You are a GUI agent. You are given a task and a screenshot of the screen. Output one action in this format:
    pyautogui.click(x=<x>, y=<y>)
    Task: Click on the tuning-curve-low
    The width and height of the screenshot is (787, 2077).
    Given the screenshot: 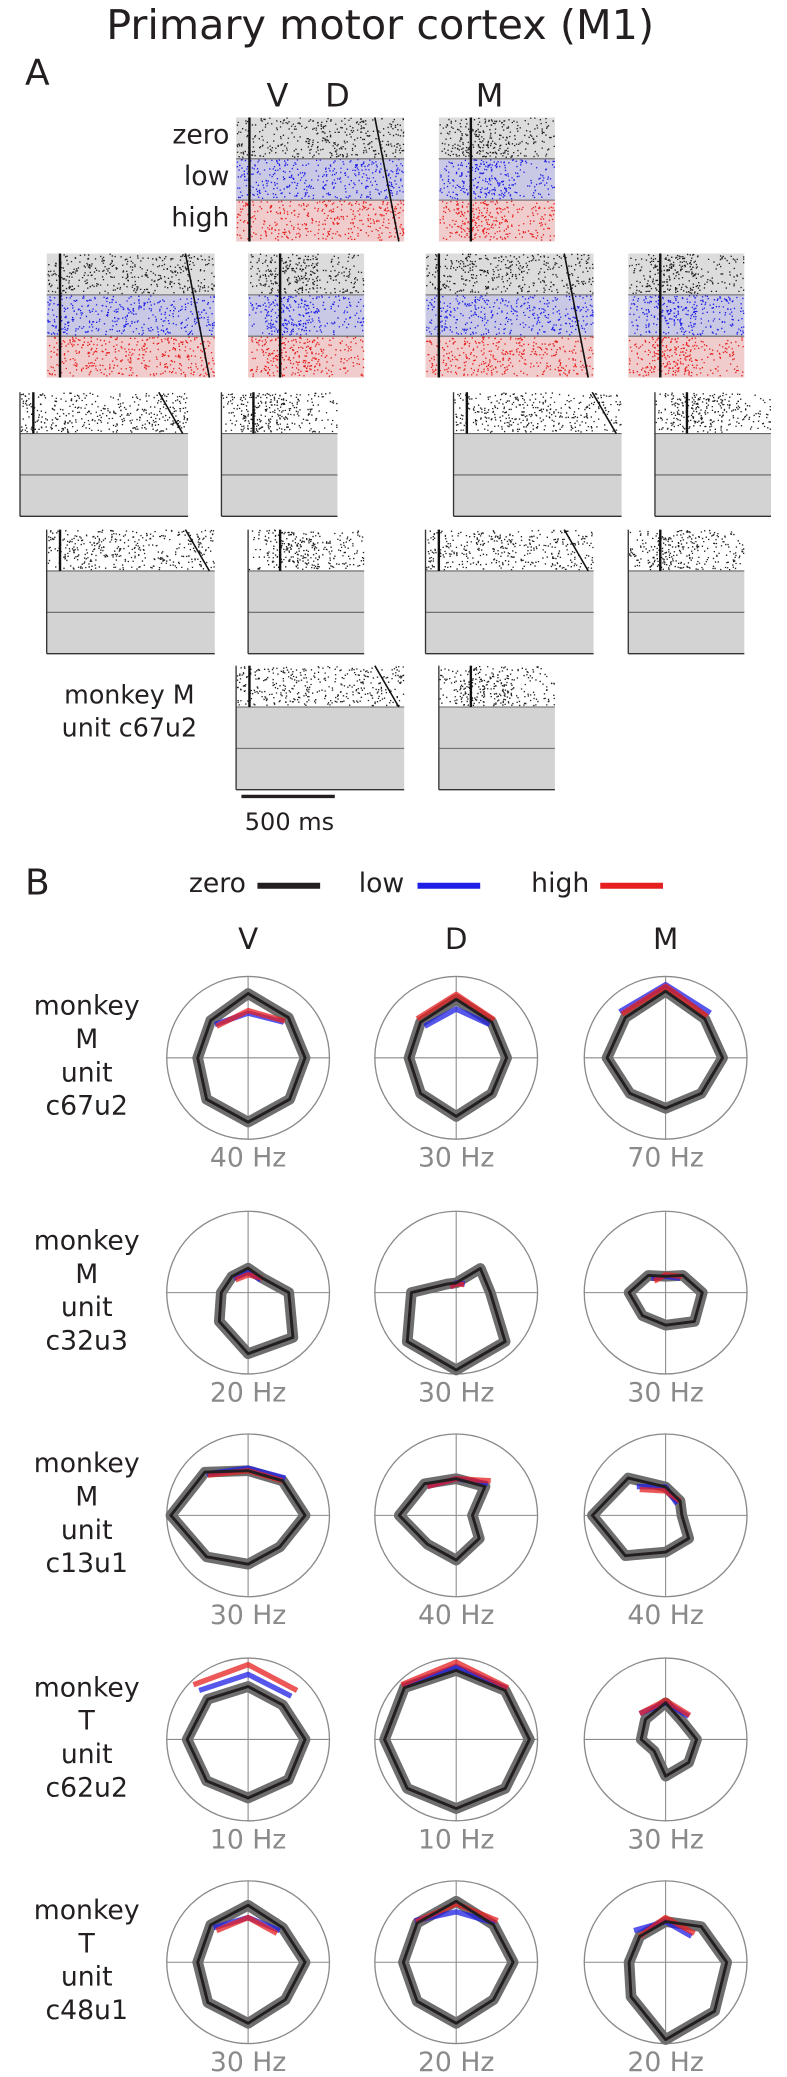 What is the action you would take?
    pyautogui.click(x=245, y=1685)
    